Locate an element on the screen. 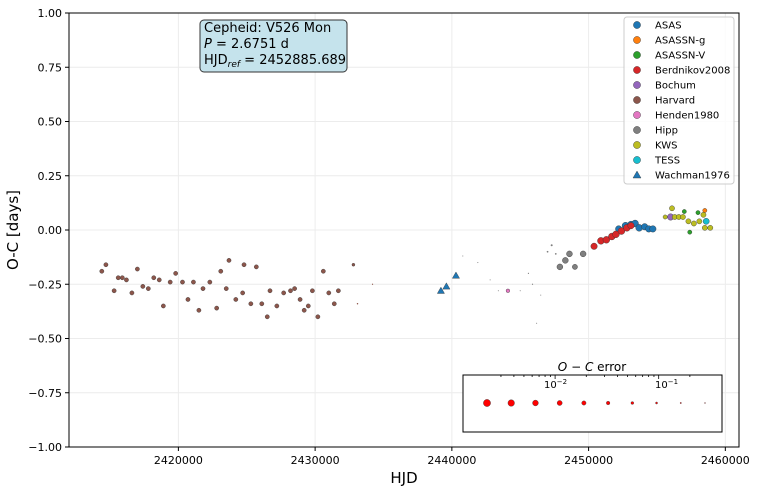 This screenshot has width=759, height=493. legend-label-wachman1976: Wachman1976 is located at coordinates (692, 176).